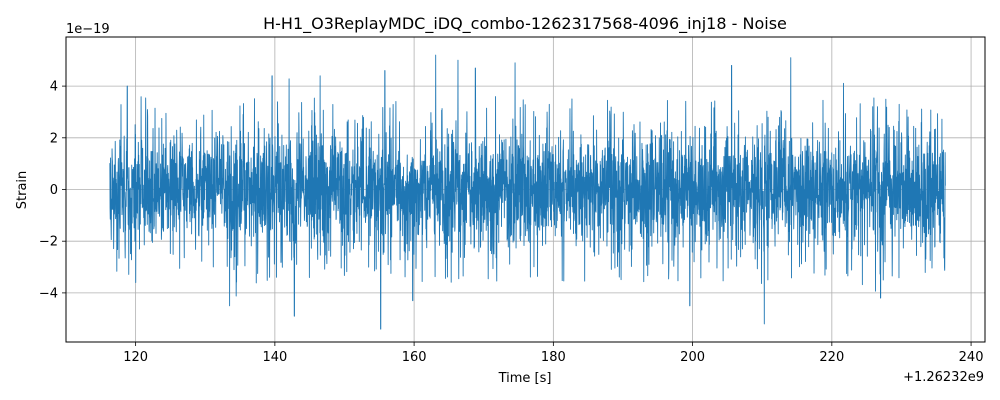  Describe the element at coordinates (692, 357) in the screenshot. I see `x-tick-label: 200` at that location.